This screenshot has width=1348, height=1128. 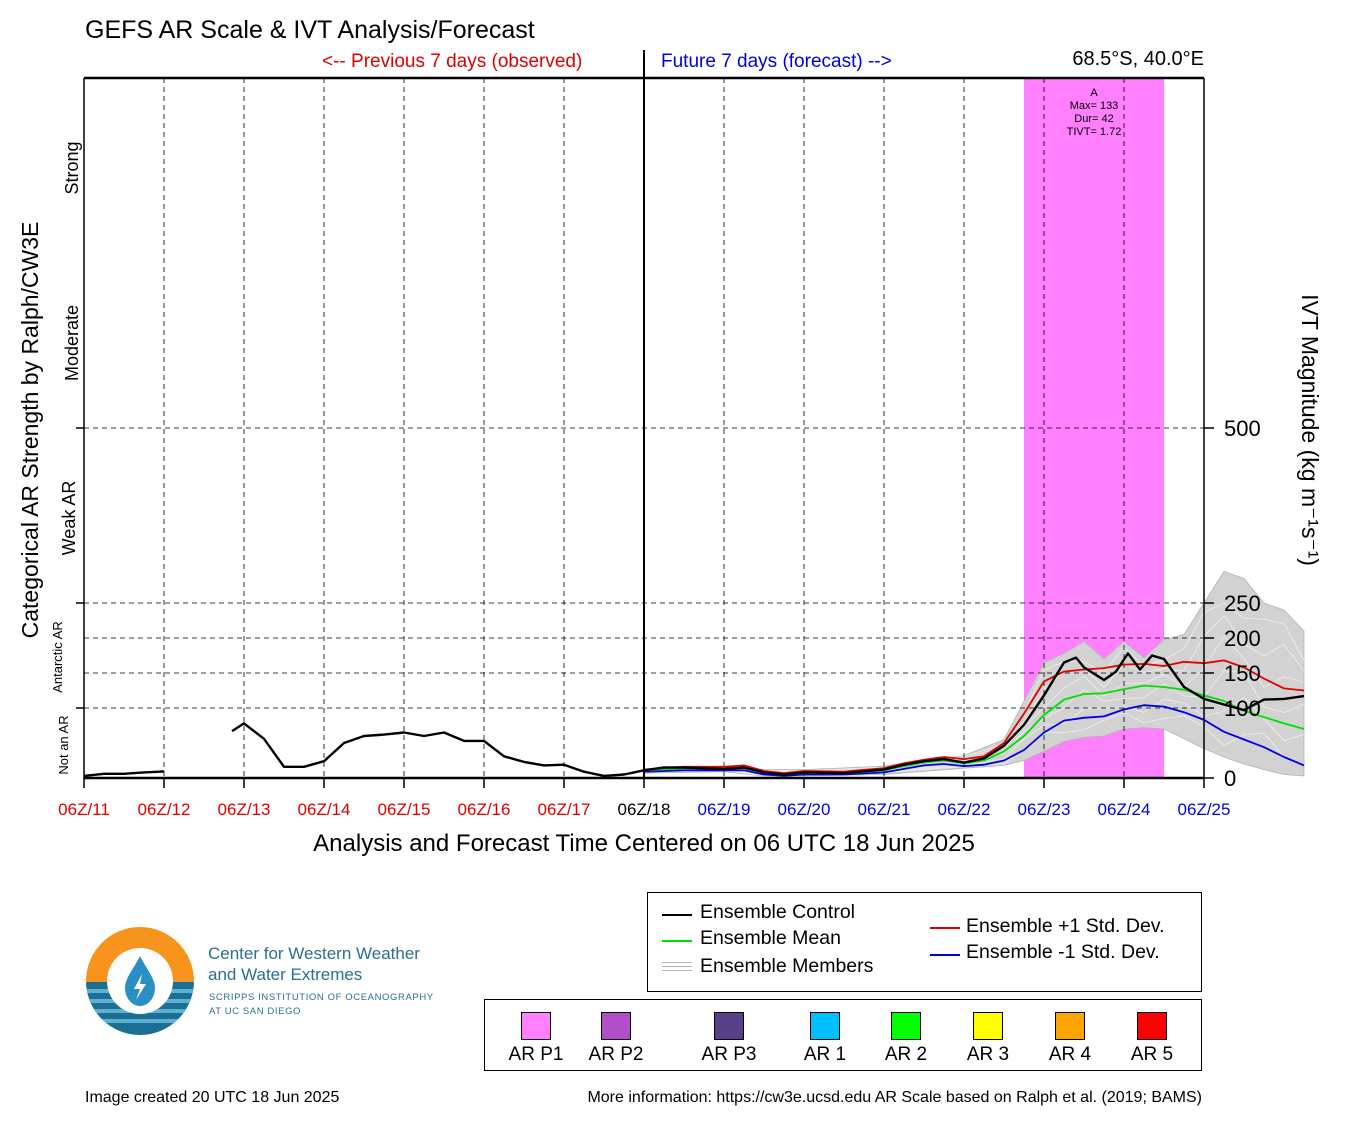 What do you see at coordinates (1152, 1054) in the screenshot?
I see `ar-scale-label: AR 5` at bounding box center [1152, 1054].